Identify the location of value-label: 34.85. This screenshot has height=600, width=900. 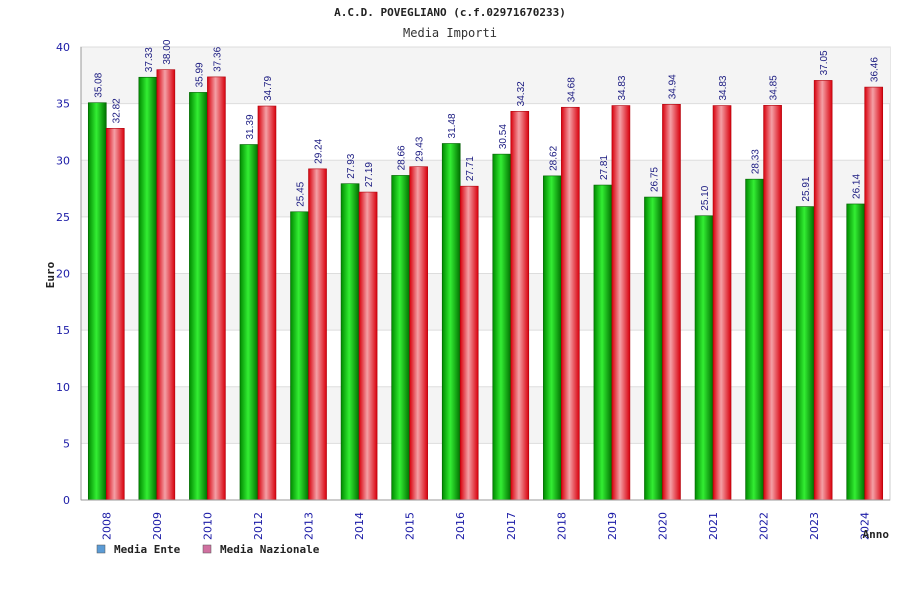
(774, 87).